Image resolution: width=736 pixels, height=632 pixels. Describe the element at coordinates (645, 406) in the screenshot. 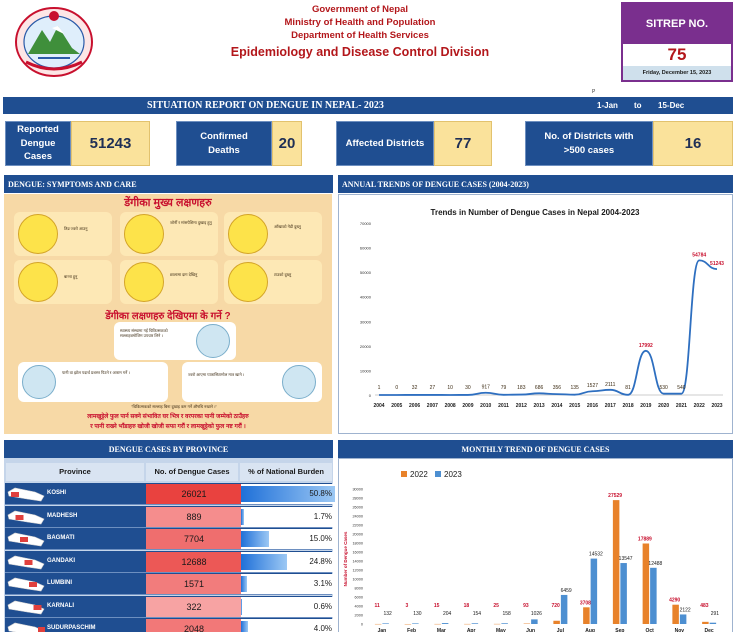

I see `annual-x-tick: 2019` at that location.